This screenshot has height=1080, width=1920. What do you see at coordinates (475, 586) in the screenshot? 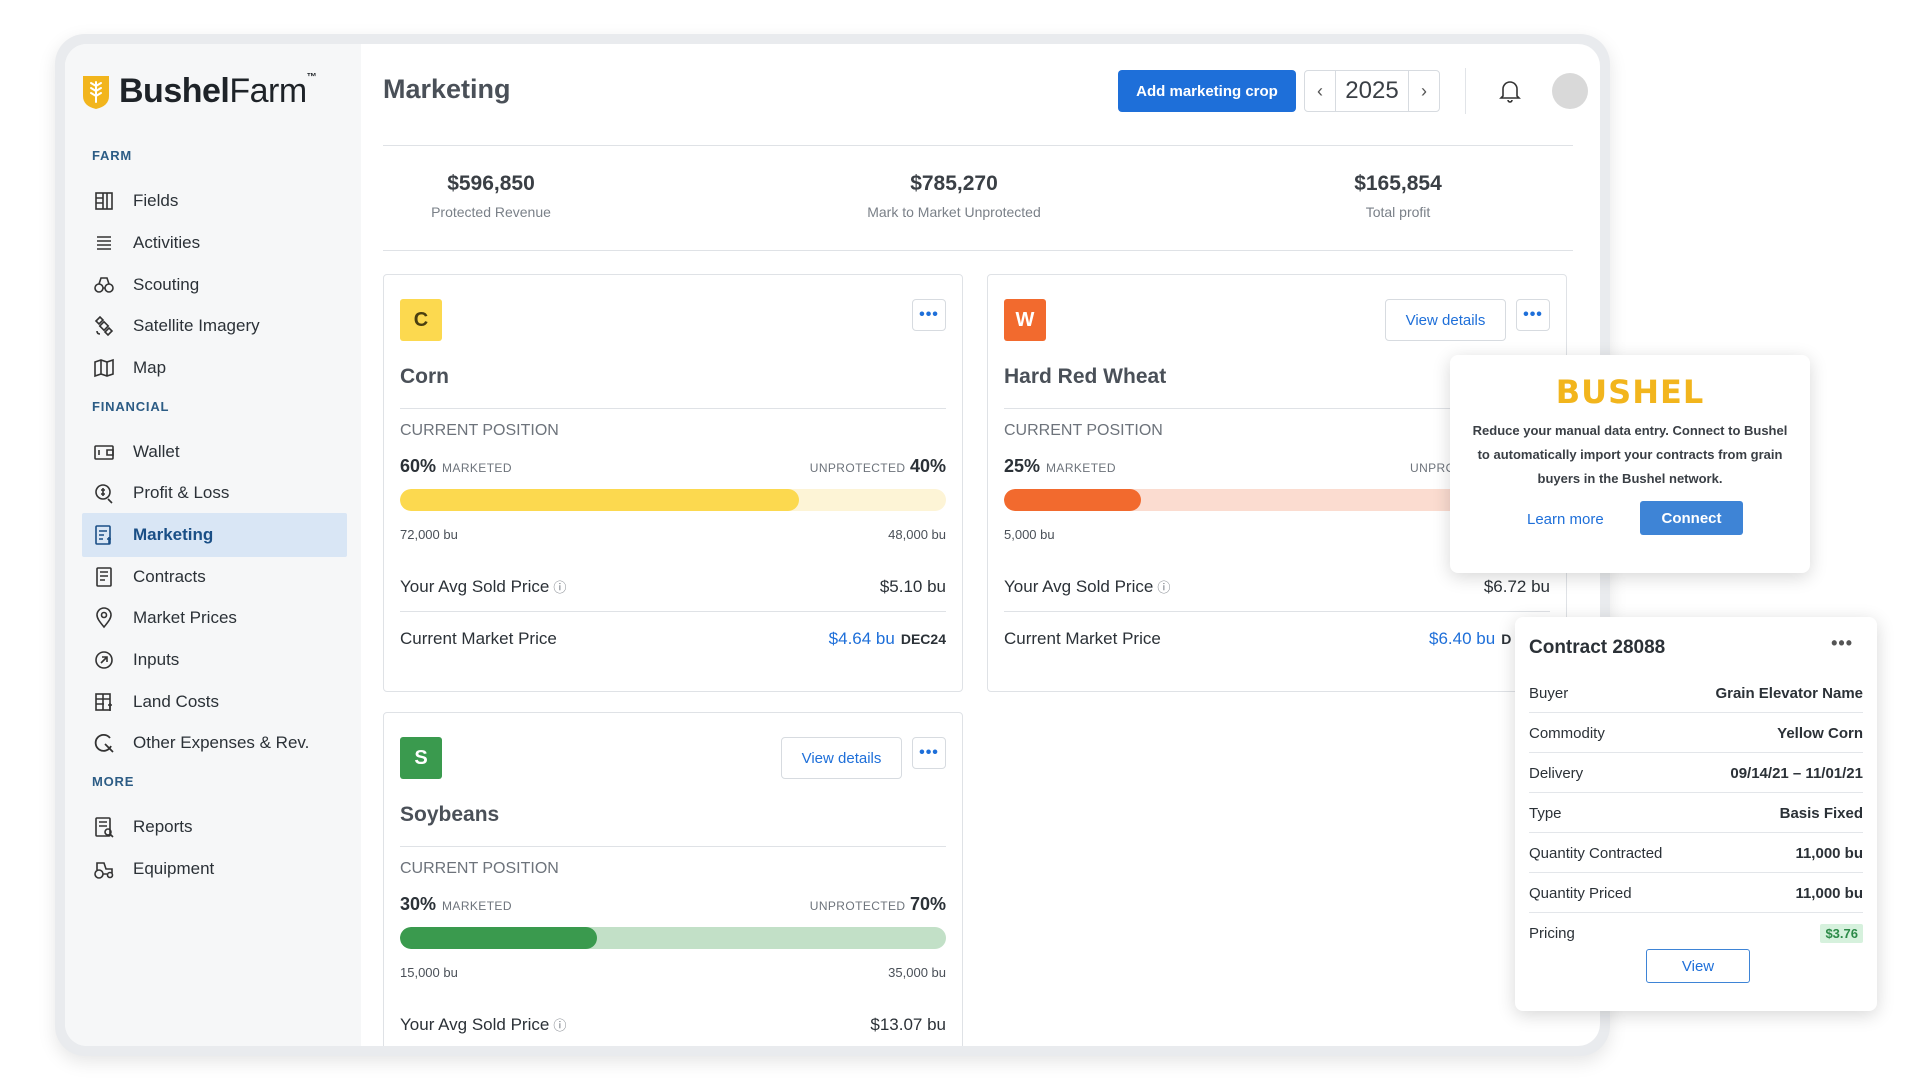
I see `avg-sold-price-label: Your Avg Sold Price` at bounding box center [475, 586].